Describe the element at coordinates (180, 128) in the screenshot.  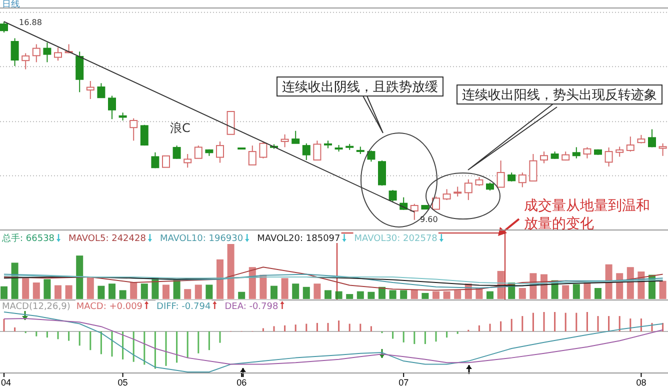
I see `annotation: 浪C` at that location.